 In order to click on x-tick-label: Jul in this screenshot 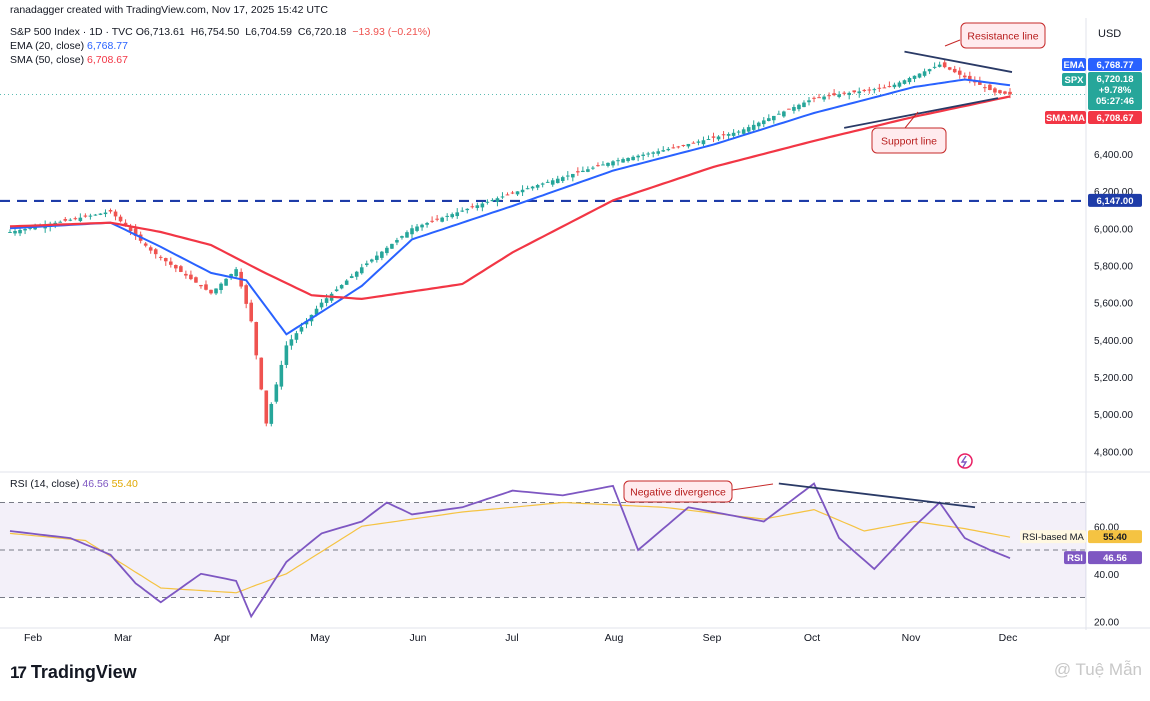, I will do `click(511, 638)`.